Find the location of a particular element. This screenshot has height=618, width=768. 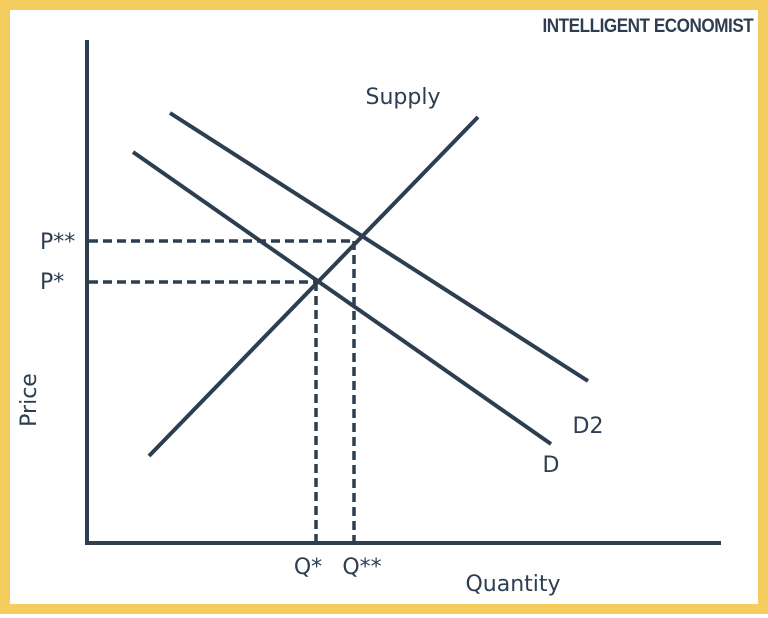

y-axis-label: Price is located at coordinates (29, 400).